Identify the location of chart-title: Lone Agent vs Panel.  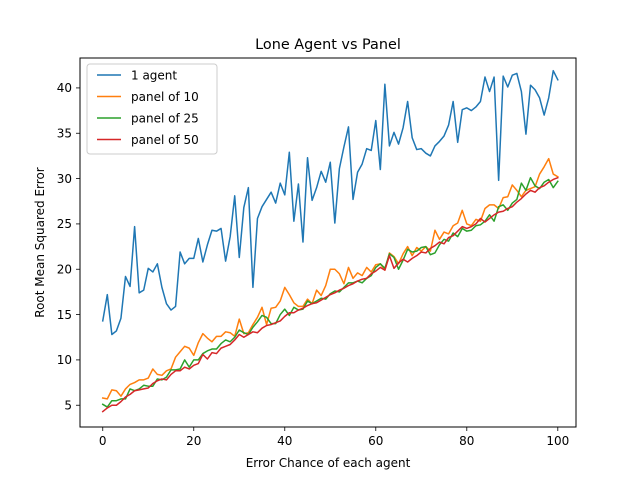
(328, 45).